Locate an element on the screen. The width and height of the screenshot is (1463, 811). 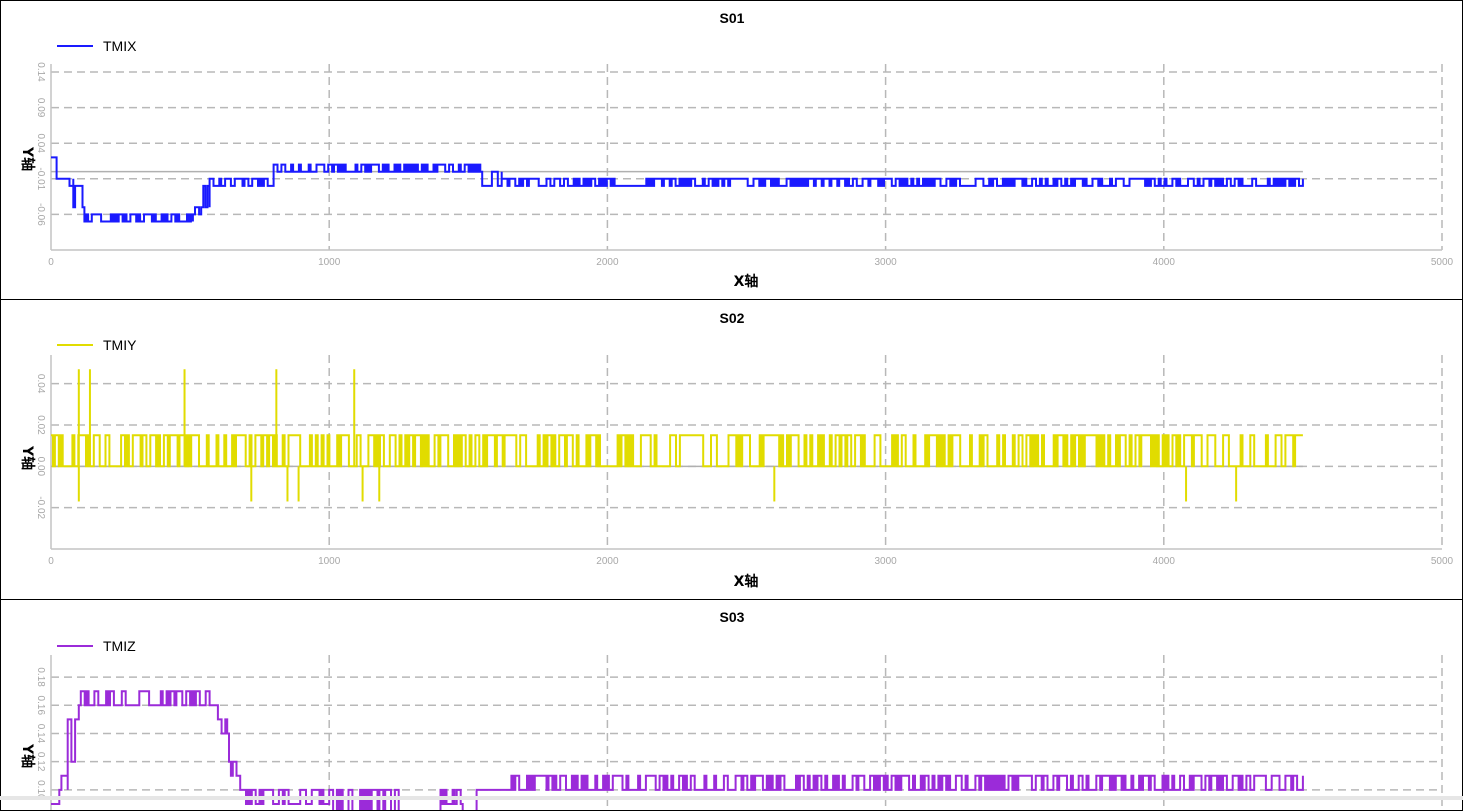
y-tick-label: -0.01 is located at coordinates (40, 178).